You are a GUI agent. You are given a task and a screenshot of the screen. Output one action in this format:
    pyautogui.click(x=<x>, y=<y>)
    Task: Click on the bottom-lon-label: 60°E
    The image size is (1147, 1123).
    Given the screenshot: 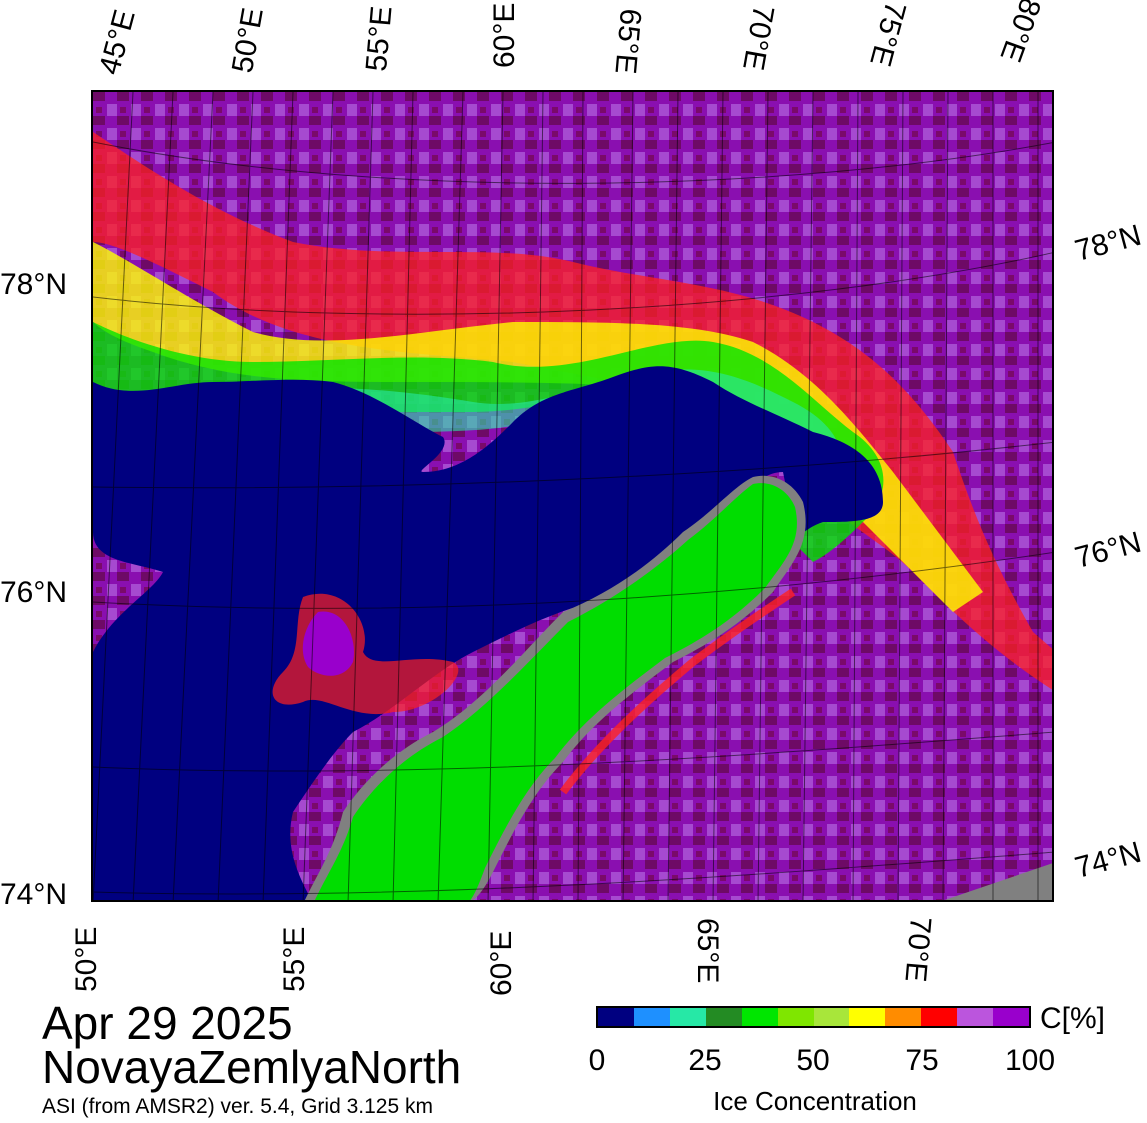 What is the action you would take?
    pyautogui.click(x=501, y=963)
    